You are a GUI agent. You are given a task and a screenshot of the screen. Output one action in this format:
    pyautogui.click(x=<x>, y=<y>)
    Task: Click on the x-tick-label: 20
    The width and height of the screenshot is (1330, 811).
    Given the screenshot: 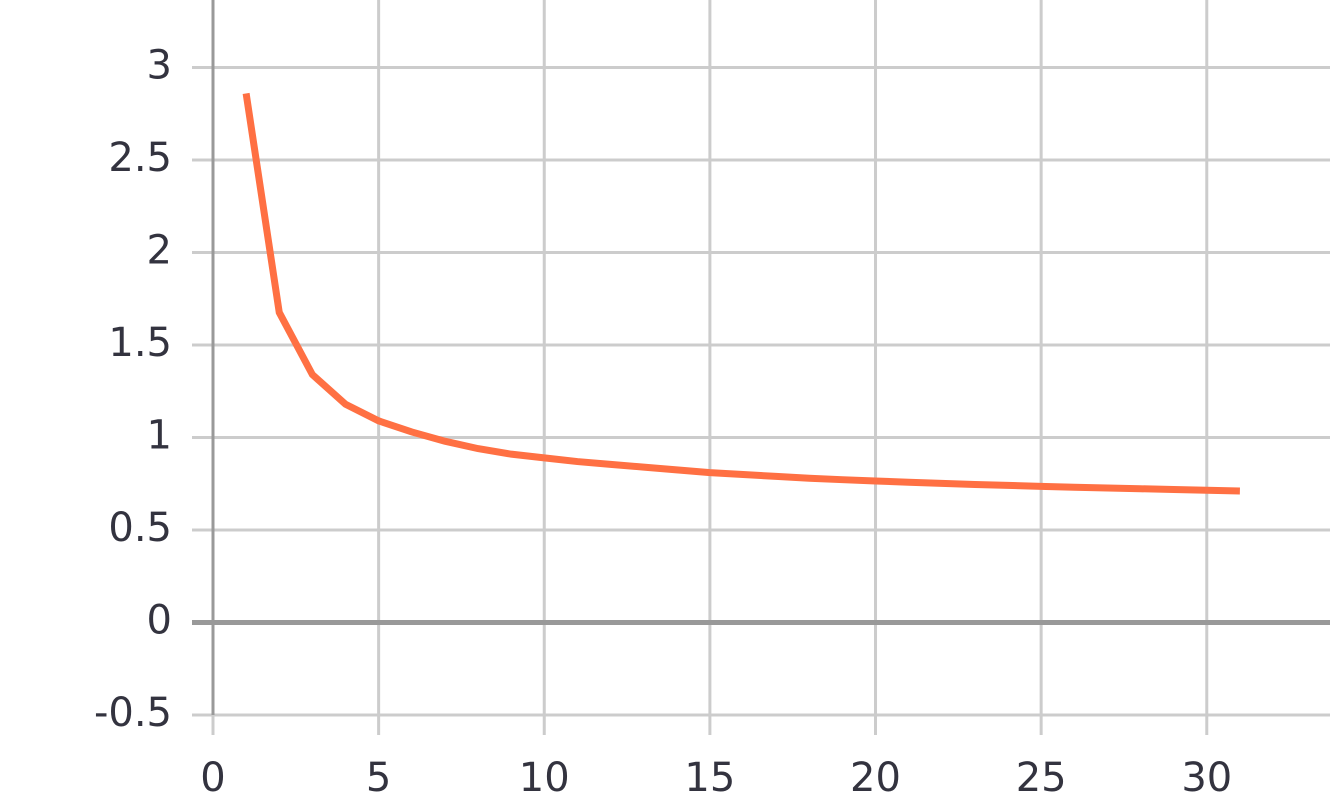 What is the action you would take?
    pyautogui.click(x=875, y=778)
    